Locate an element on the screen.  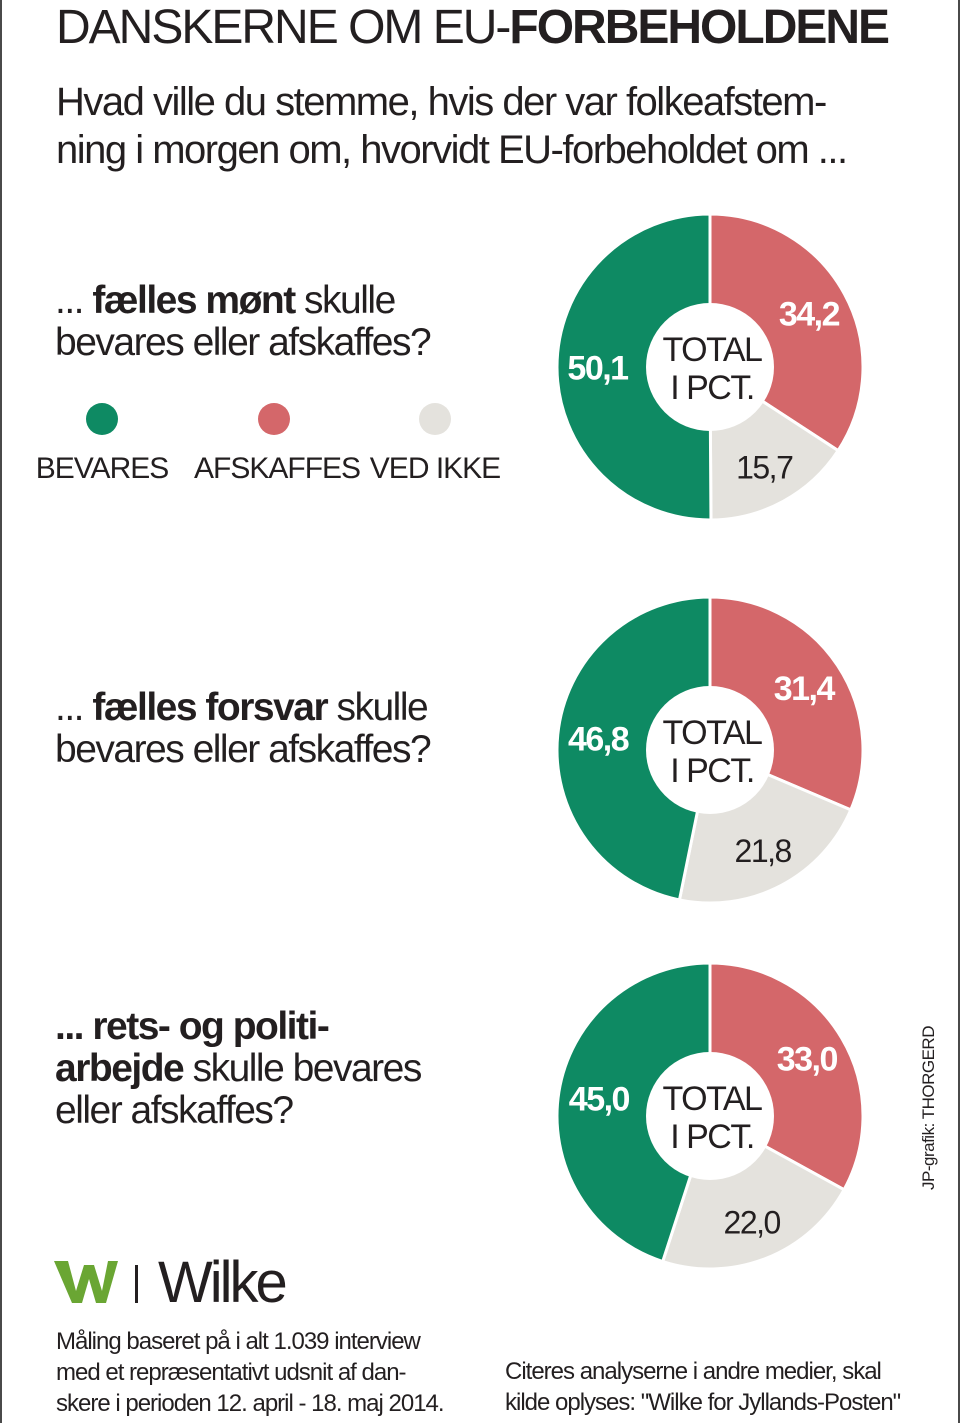
brand-name: Wilke is located at coordinates (223, 1282).